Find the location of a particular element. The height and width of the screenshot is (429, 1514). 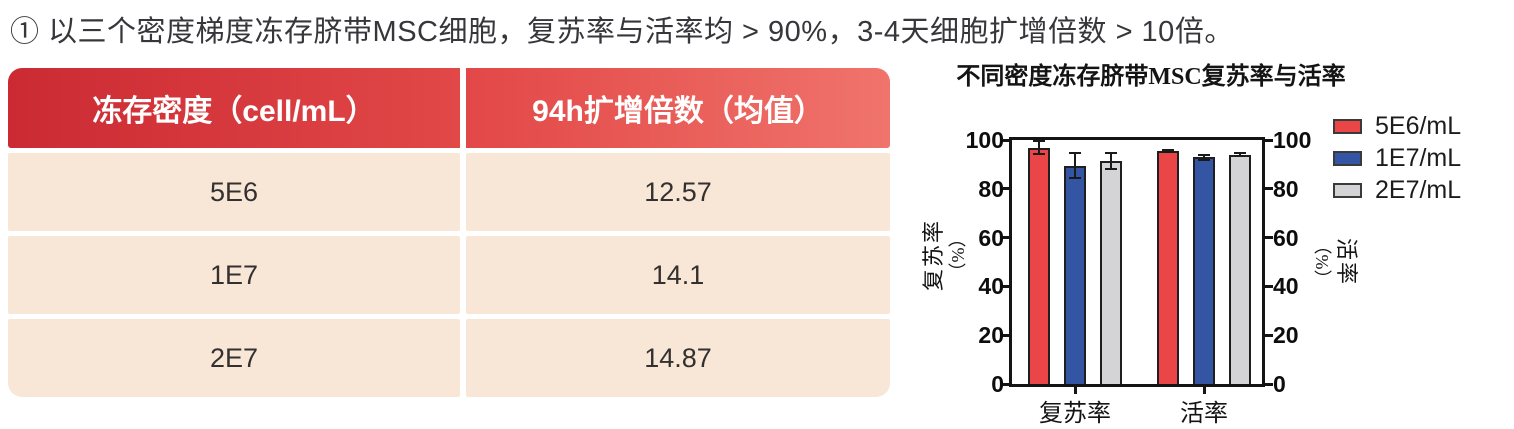

bar-5E6/mL-活率 is located at coordinates (1168, 267).